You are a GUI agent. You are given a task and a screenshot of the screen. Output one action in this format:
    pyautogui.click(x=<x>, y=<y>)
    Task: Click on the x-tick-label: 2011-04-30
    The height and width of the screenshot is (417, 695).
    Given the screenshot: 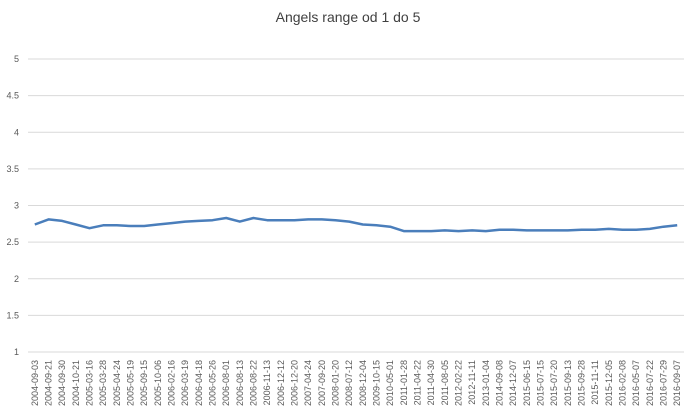 What is the action you would take?
    pyautogui.click(x=431, y=382)
    